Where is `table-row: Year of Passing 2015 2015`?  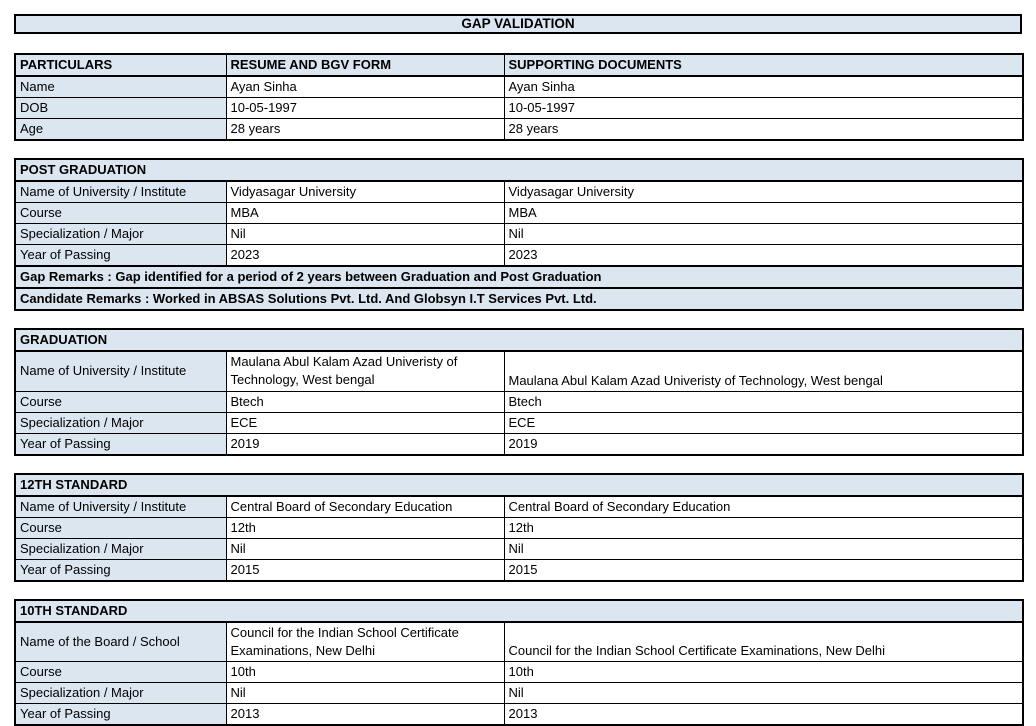
table-row: Year of Passing 2015 2015 is located at coordinates (519, 570).